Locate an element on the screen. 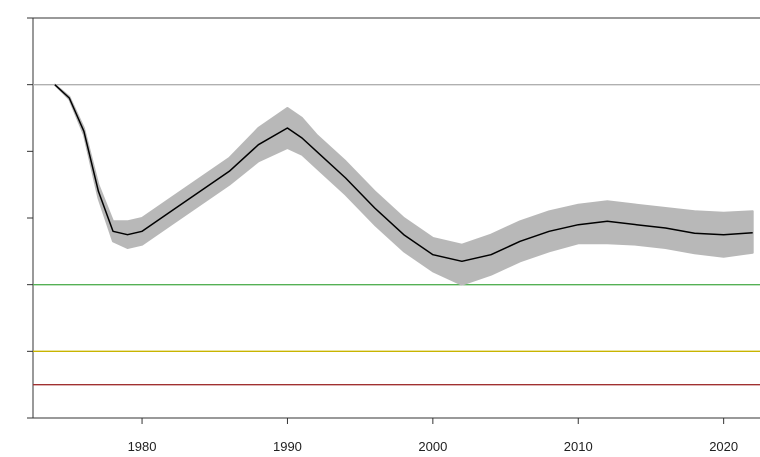 This screenshot has width=760, height=457. x-tick-label-1: 1990 is located at coordinates (287, 446).